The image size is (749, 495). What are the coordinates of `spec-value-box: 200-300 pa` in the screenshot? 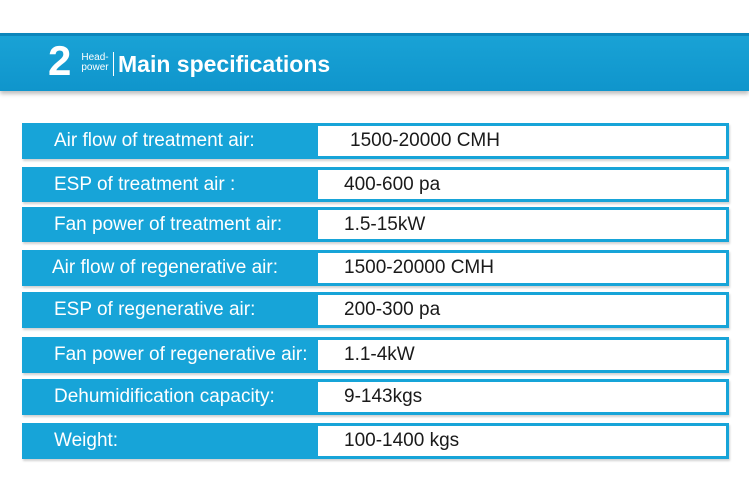 It's located at (522, 310).